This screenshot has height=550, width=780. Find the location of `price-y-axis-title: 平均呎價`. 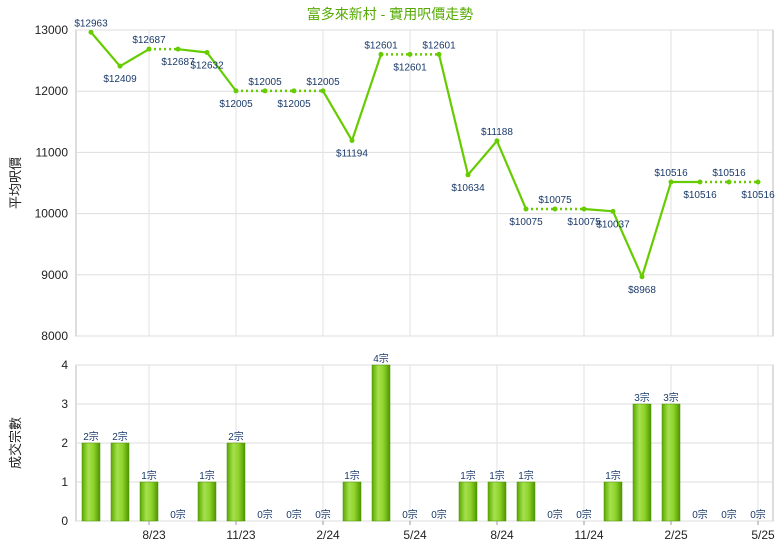

price-y-axis-title: 平均呎價 is located at coordinates (15, 183).